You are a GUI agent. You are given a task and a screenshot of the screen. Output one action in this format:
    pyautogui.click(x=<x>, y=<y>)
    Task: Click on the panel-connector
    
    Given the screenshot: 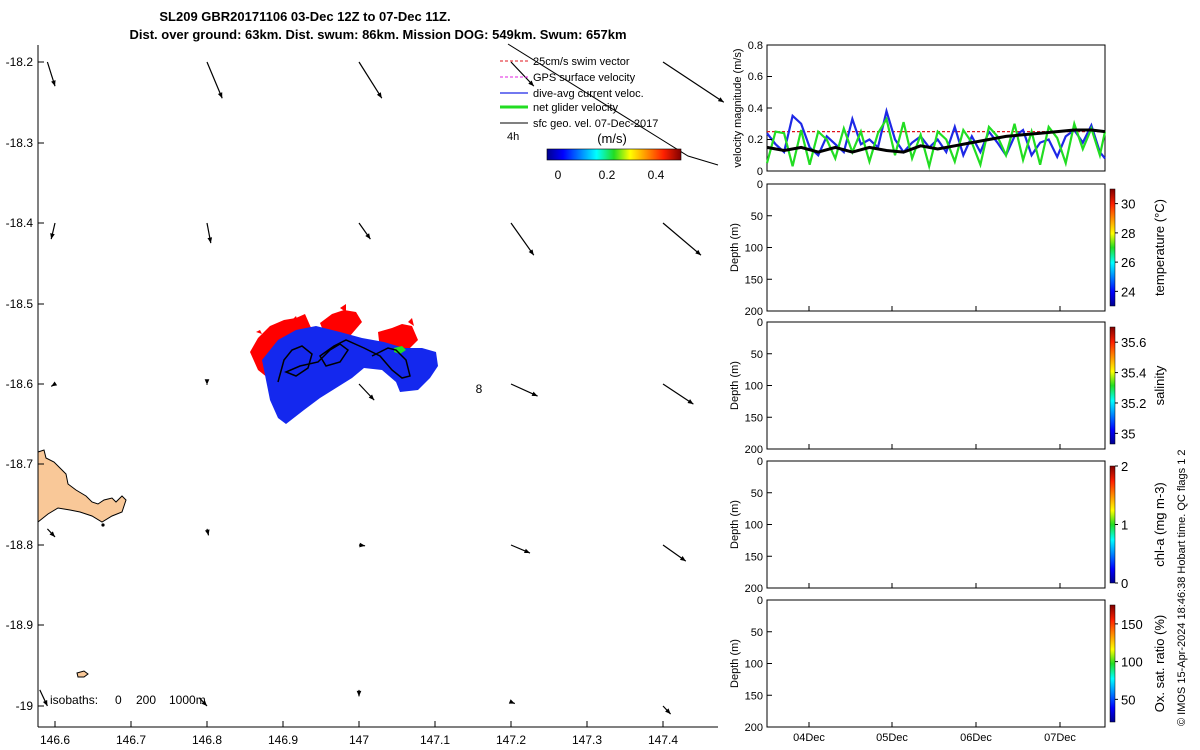 What is the action you would take?
    pyautogui.click(x=613, y=104)
    